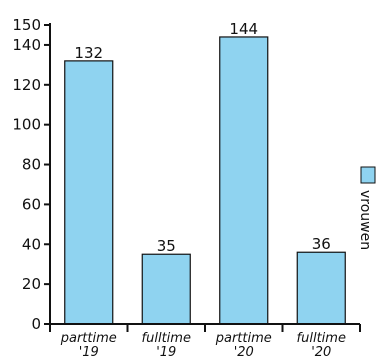  What do you see at coordinates (166, 246) in the screenshot?
I see `data-label: 35` at bounding box center [166, 246].